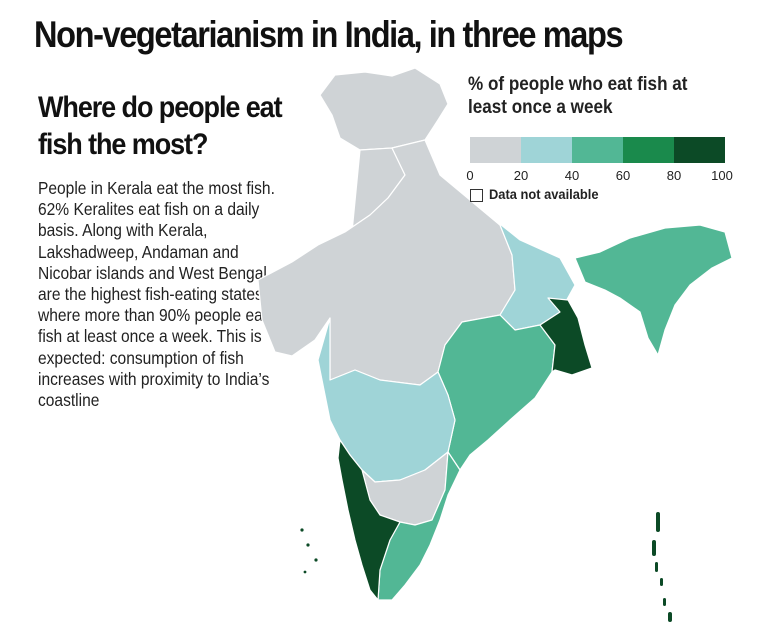 This screenshot has width=766, height=630. What do you see at coordinates (566, 336) in the screenshot?
I see `map-region-west-bengal` at bounding box center [566, 336].